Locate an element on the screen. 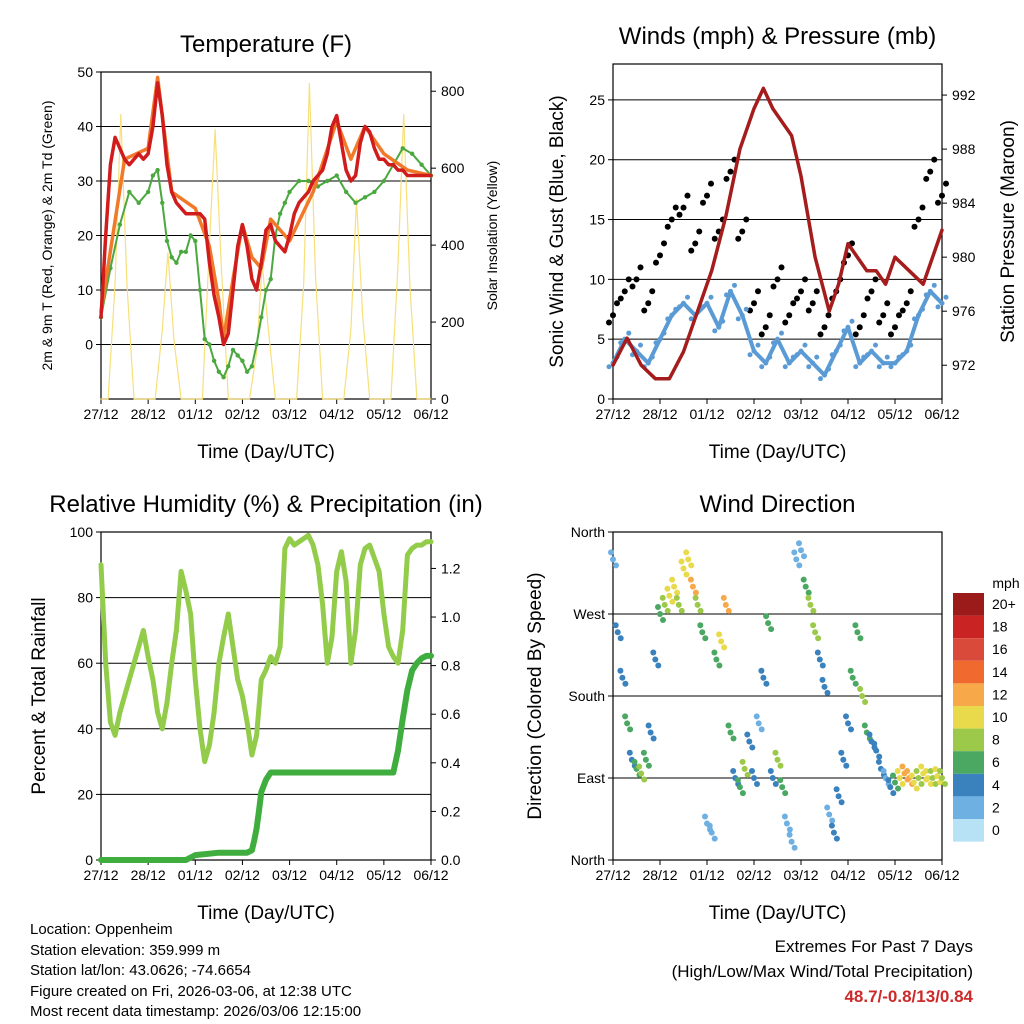  temperature-xtick-label: 04/12 is located at coordinates (336, 414).